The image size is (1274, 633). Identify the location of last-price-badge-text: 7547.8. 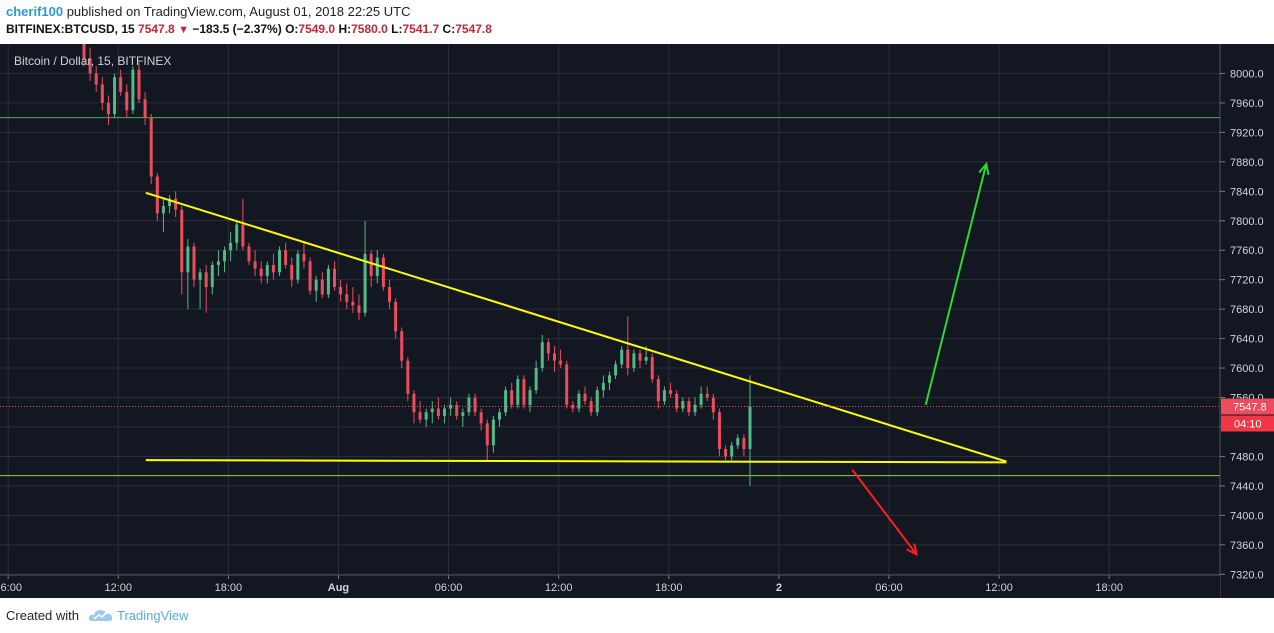
(1250, 408).